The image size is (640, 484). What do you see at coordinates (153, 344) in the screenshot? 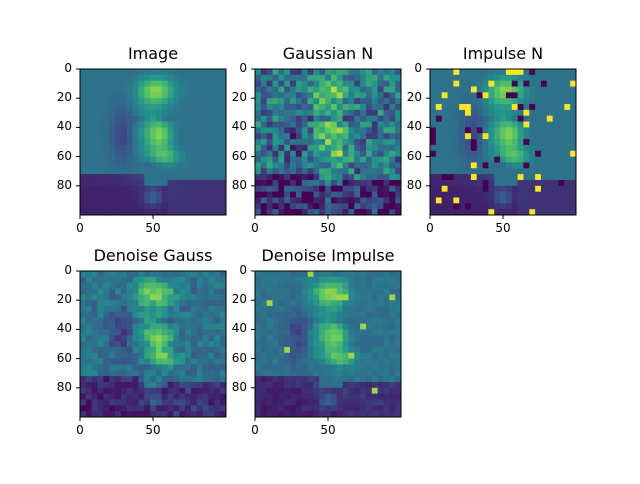
I see `heatmap-image` at bounding box center [153, 344].